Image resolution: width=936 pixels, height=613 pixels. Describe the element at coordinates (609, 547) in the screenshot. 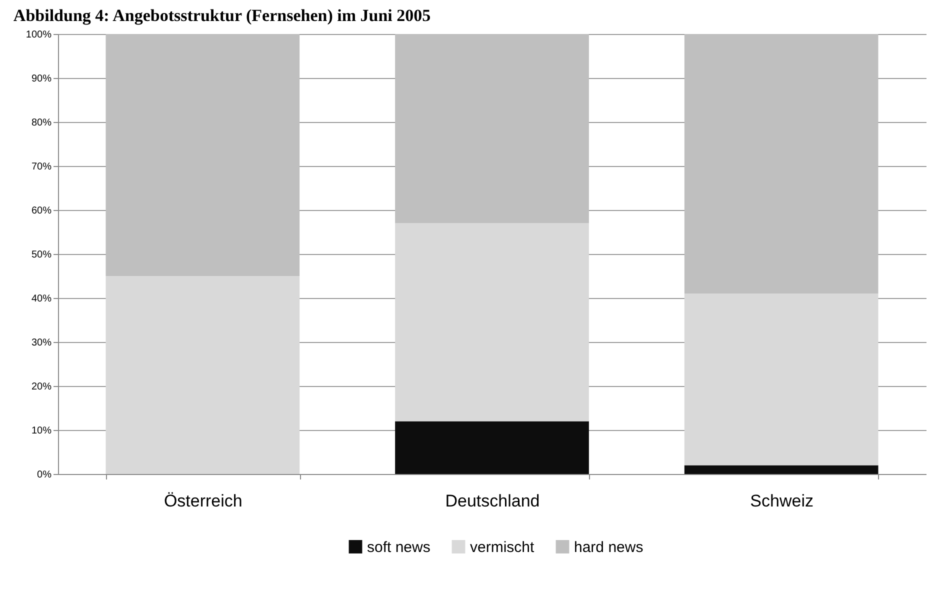

I see `legend-label: hard news` at that location.